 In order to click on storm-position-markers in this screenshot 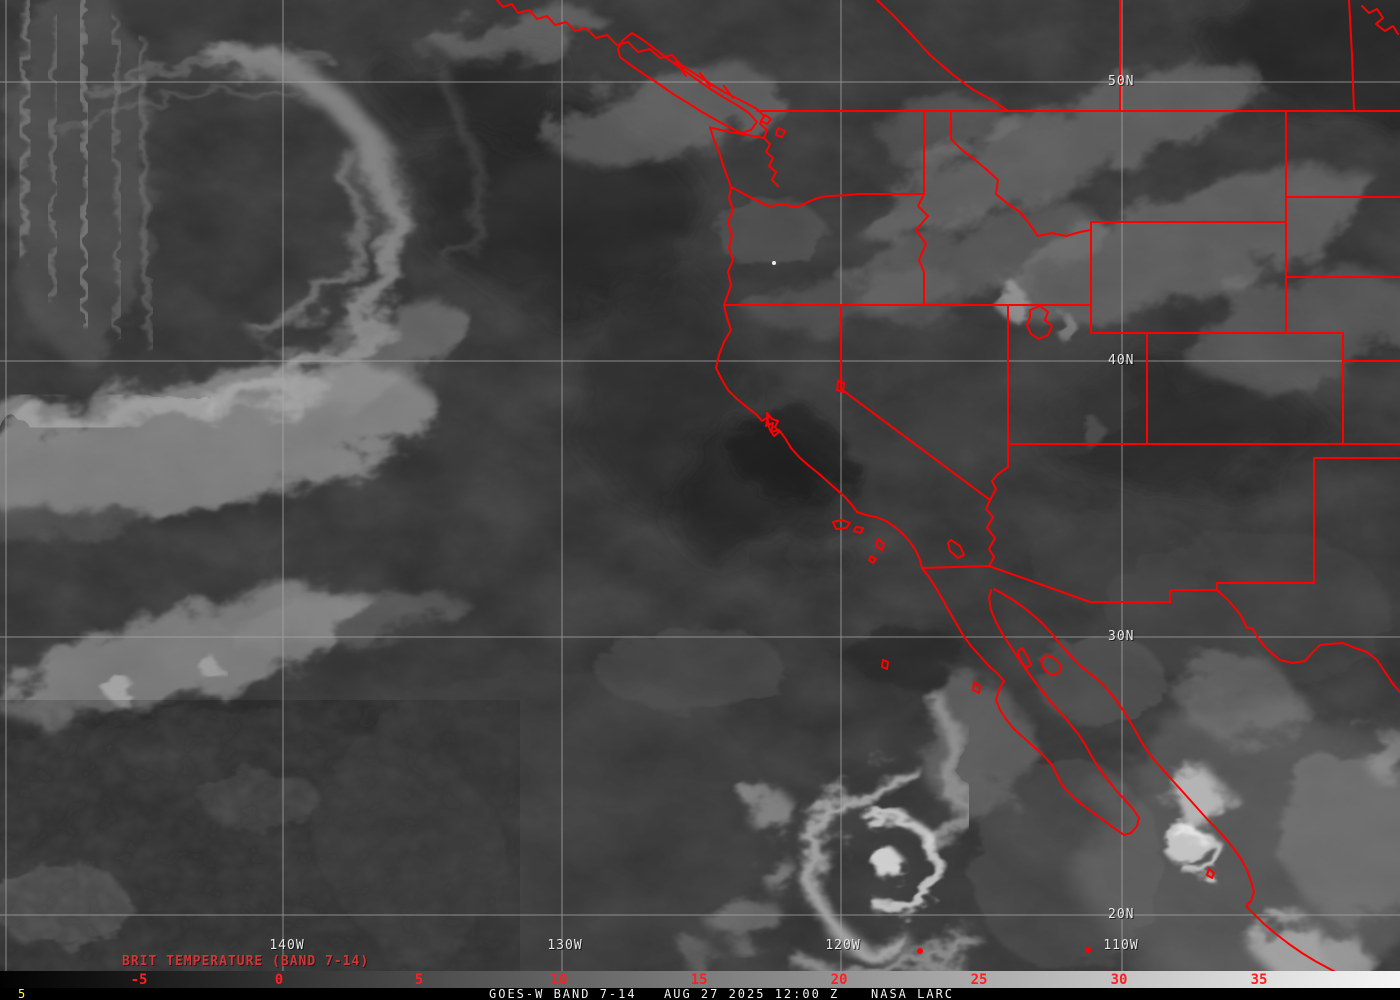, I will do `click(1004, 950)`.